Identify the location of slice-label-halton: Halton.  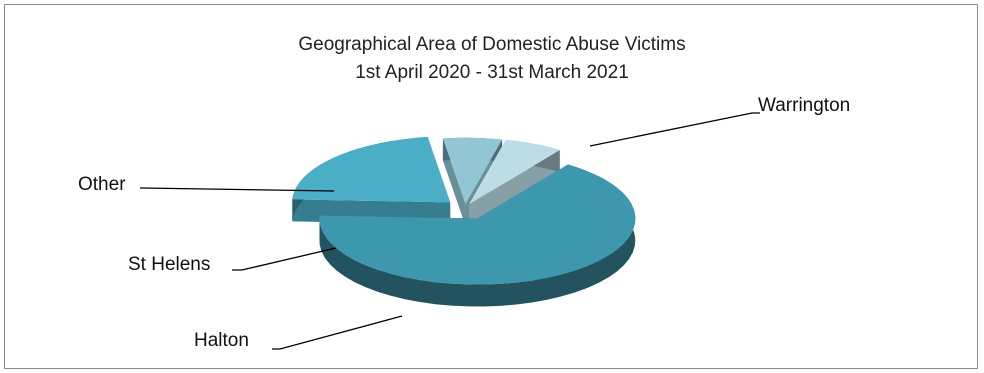
(221, 341).